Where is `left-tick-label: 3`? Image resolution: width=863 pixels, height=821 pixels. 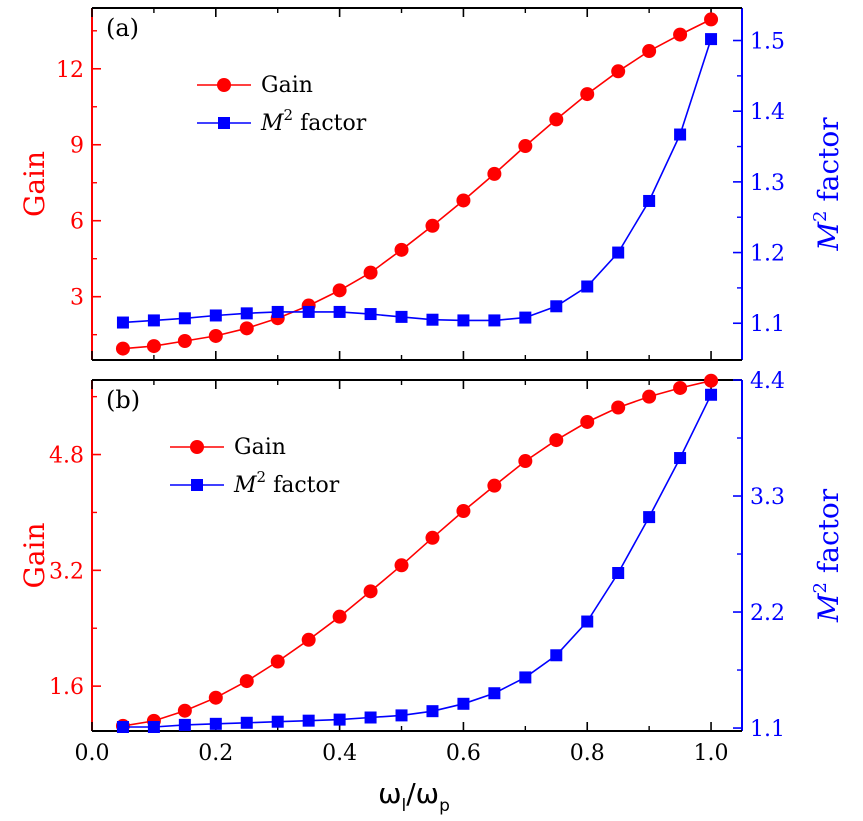 left-tick-label: 3 is located at coordinates (77, 298).